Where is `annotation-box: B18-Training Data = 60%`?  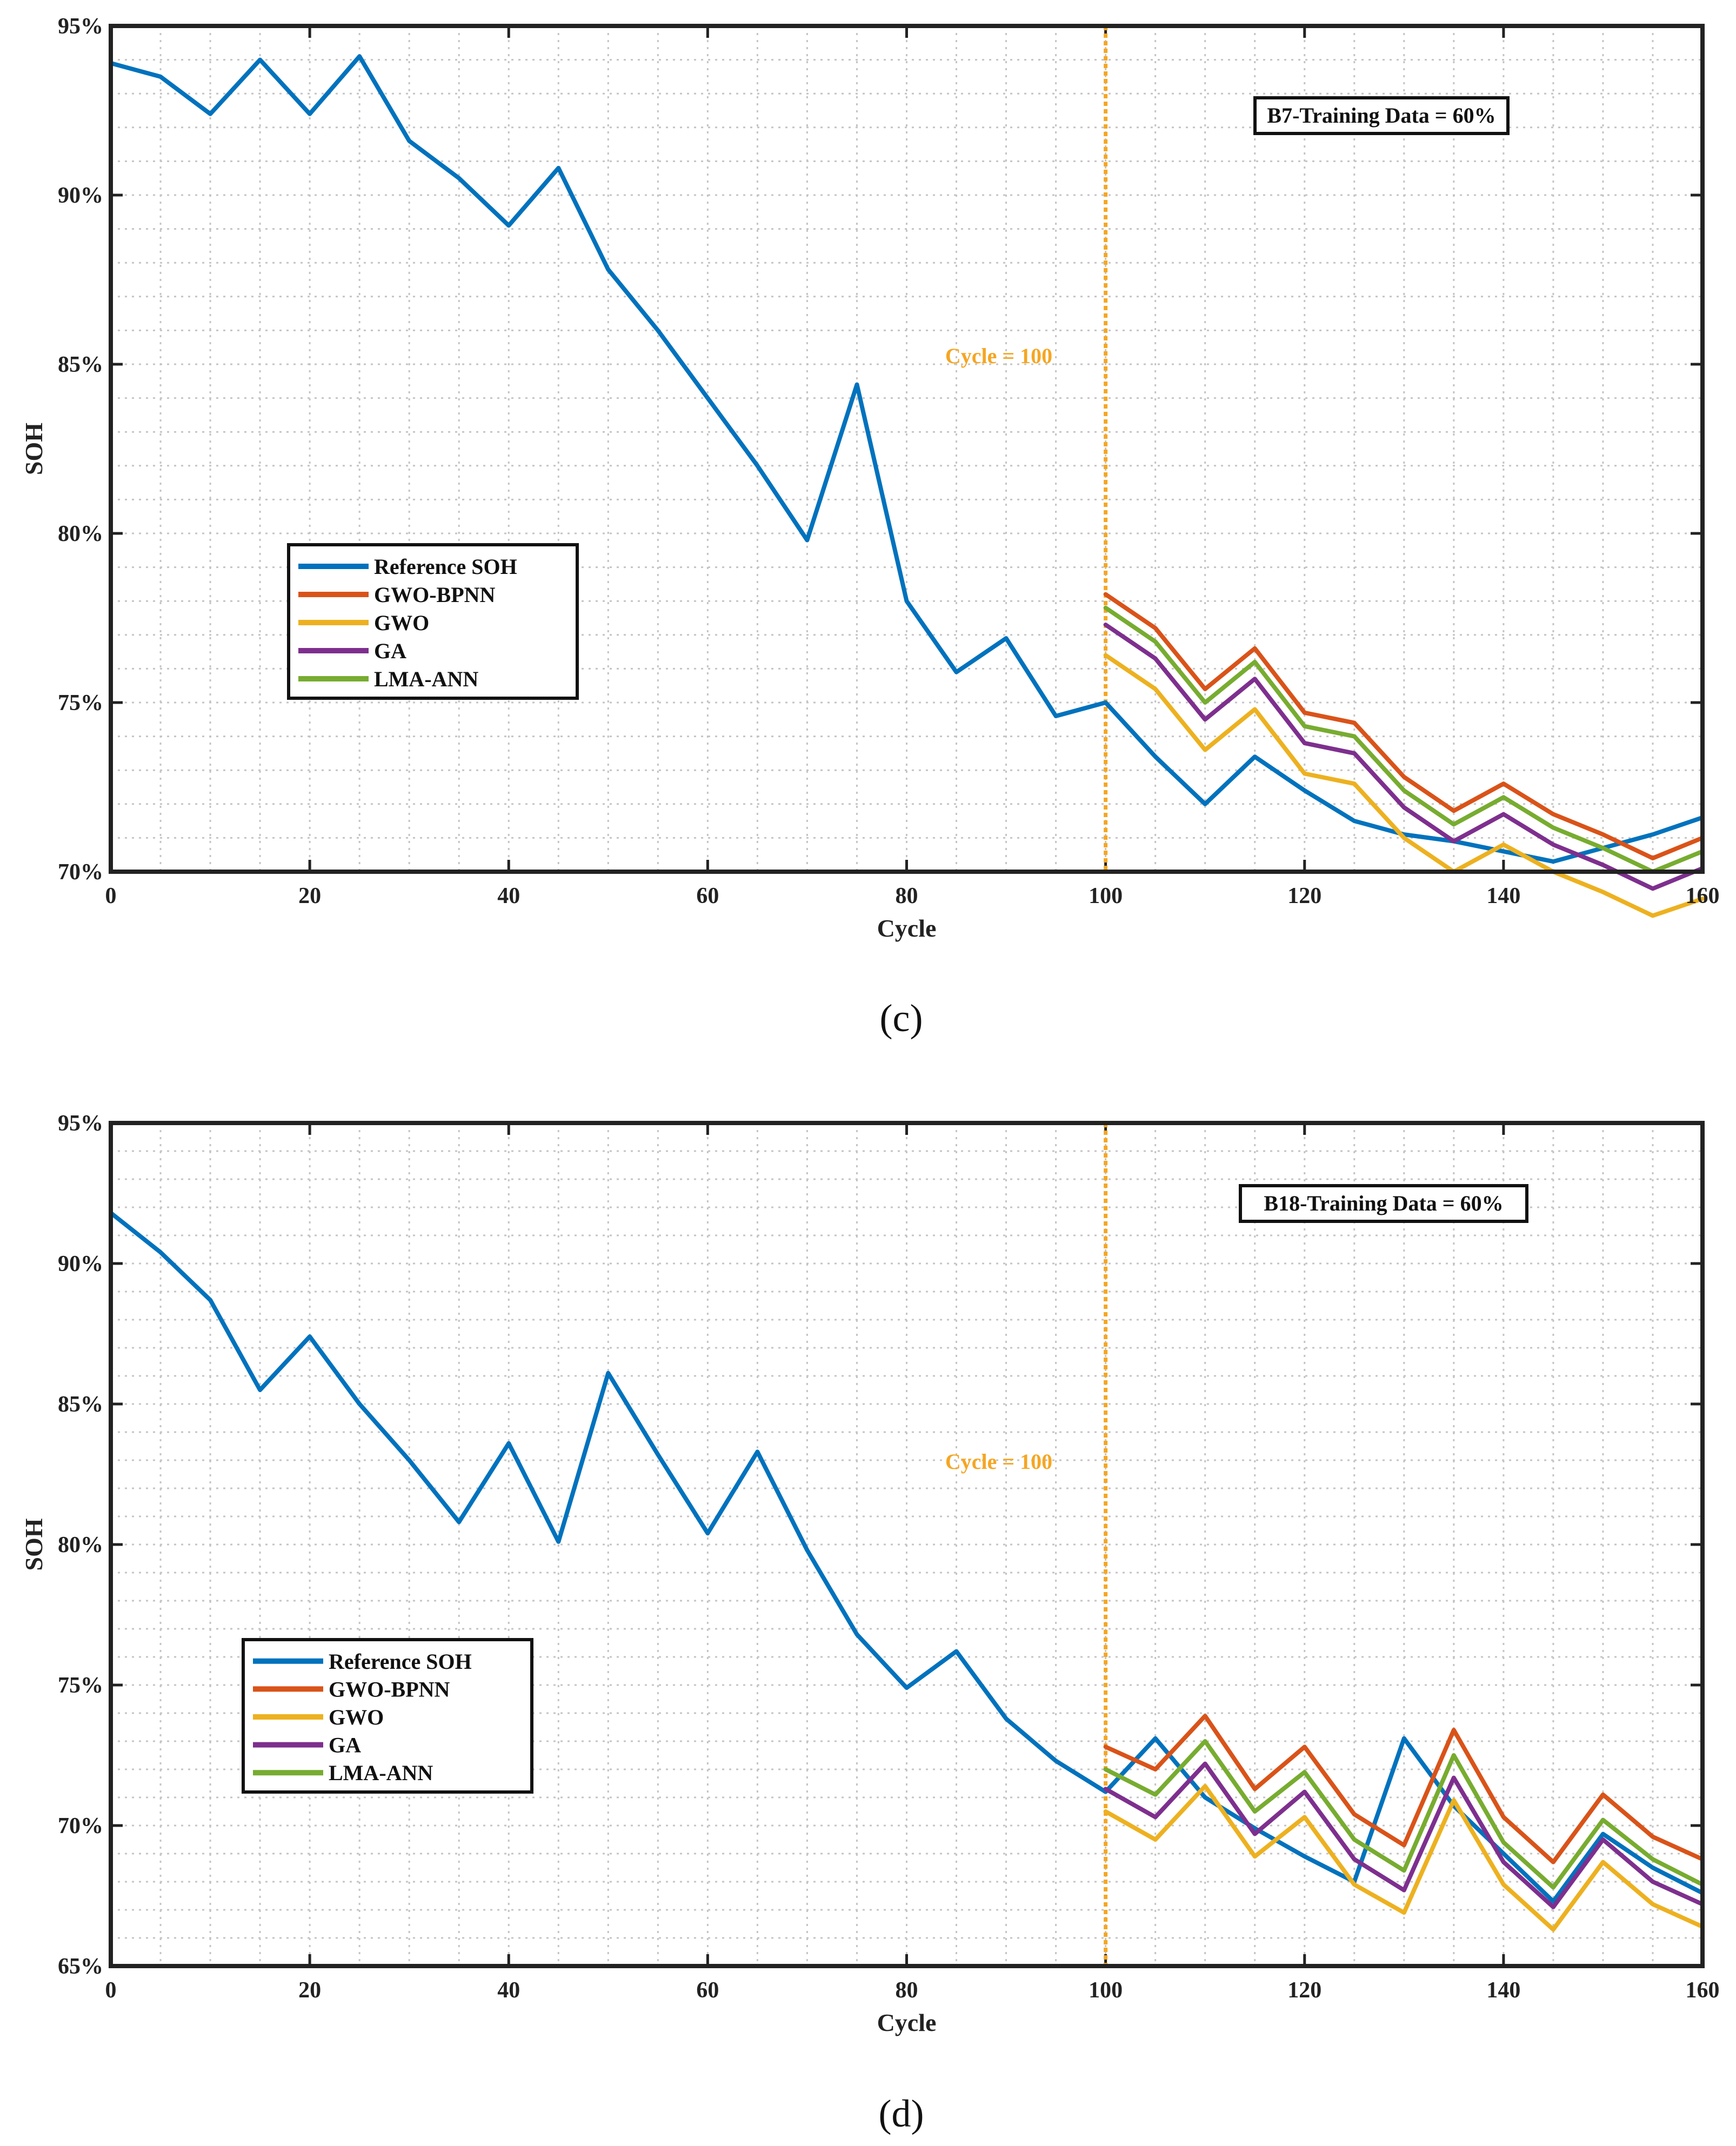 annotation-box: B18-Training Data = 60% is located at coordinates (1384, 1203).